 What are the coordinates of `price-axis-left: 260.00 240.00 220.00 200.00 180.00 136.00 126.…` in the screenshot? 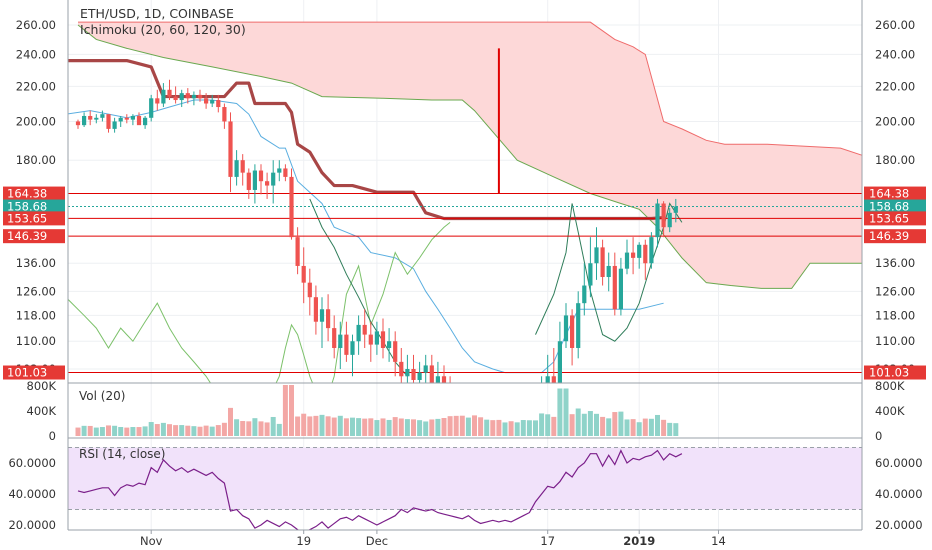 It's located at (32, 275).